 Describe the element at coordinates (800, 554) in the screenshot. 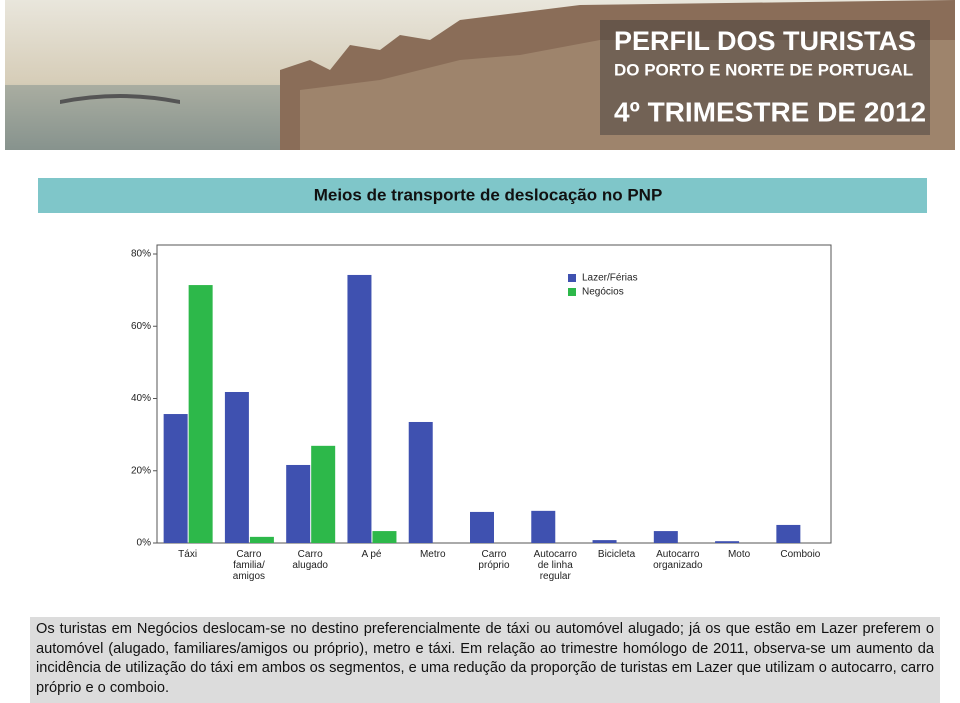

I see `x-tick-label: Comboio` at that location.